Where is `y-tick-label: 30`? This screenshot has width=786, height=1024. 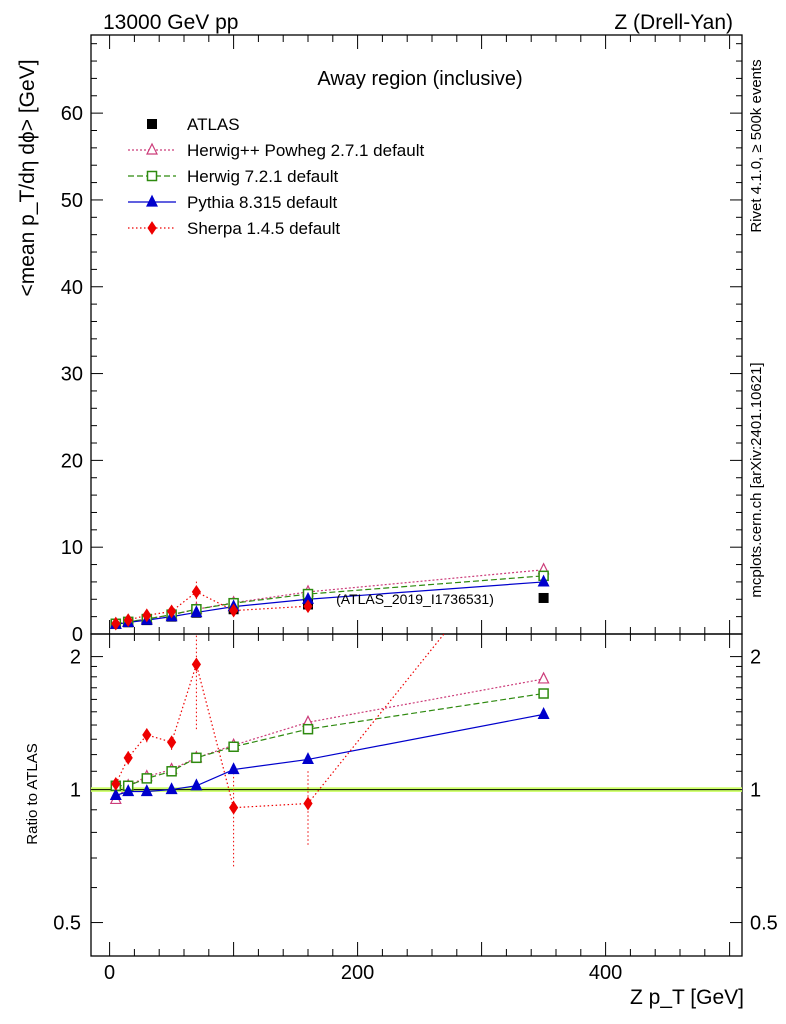
y-tick-label: 30 is located at coordinates (72, 375).